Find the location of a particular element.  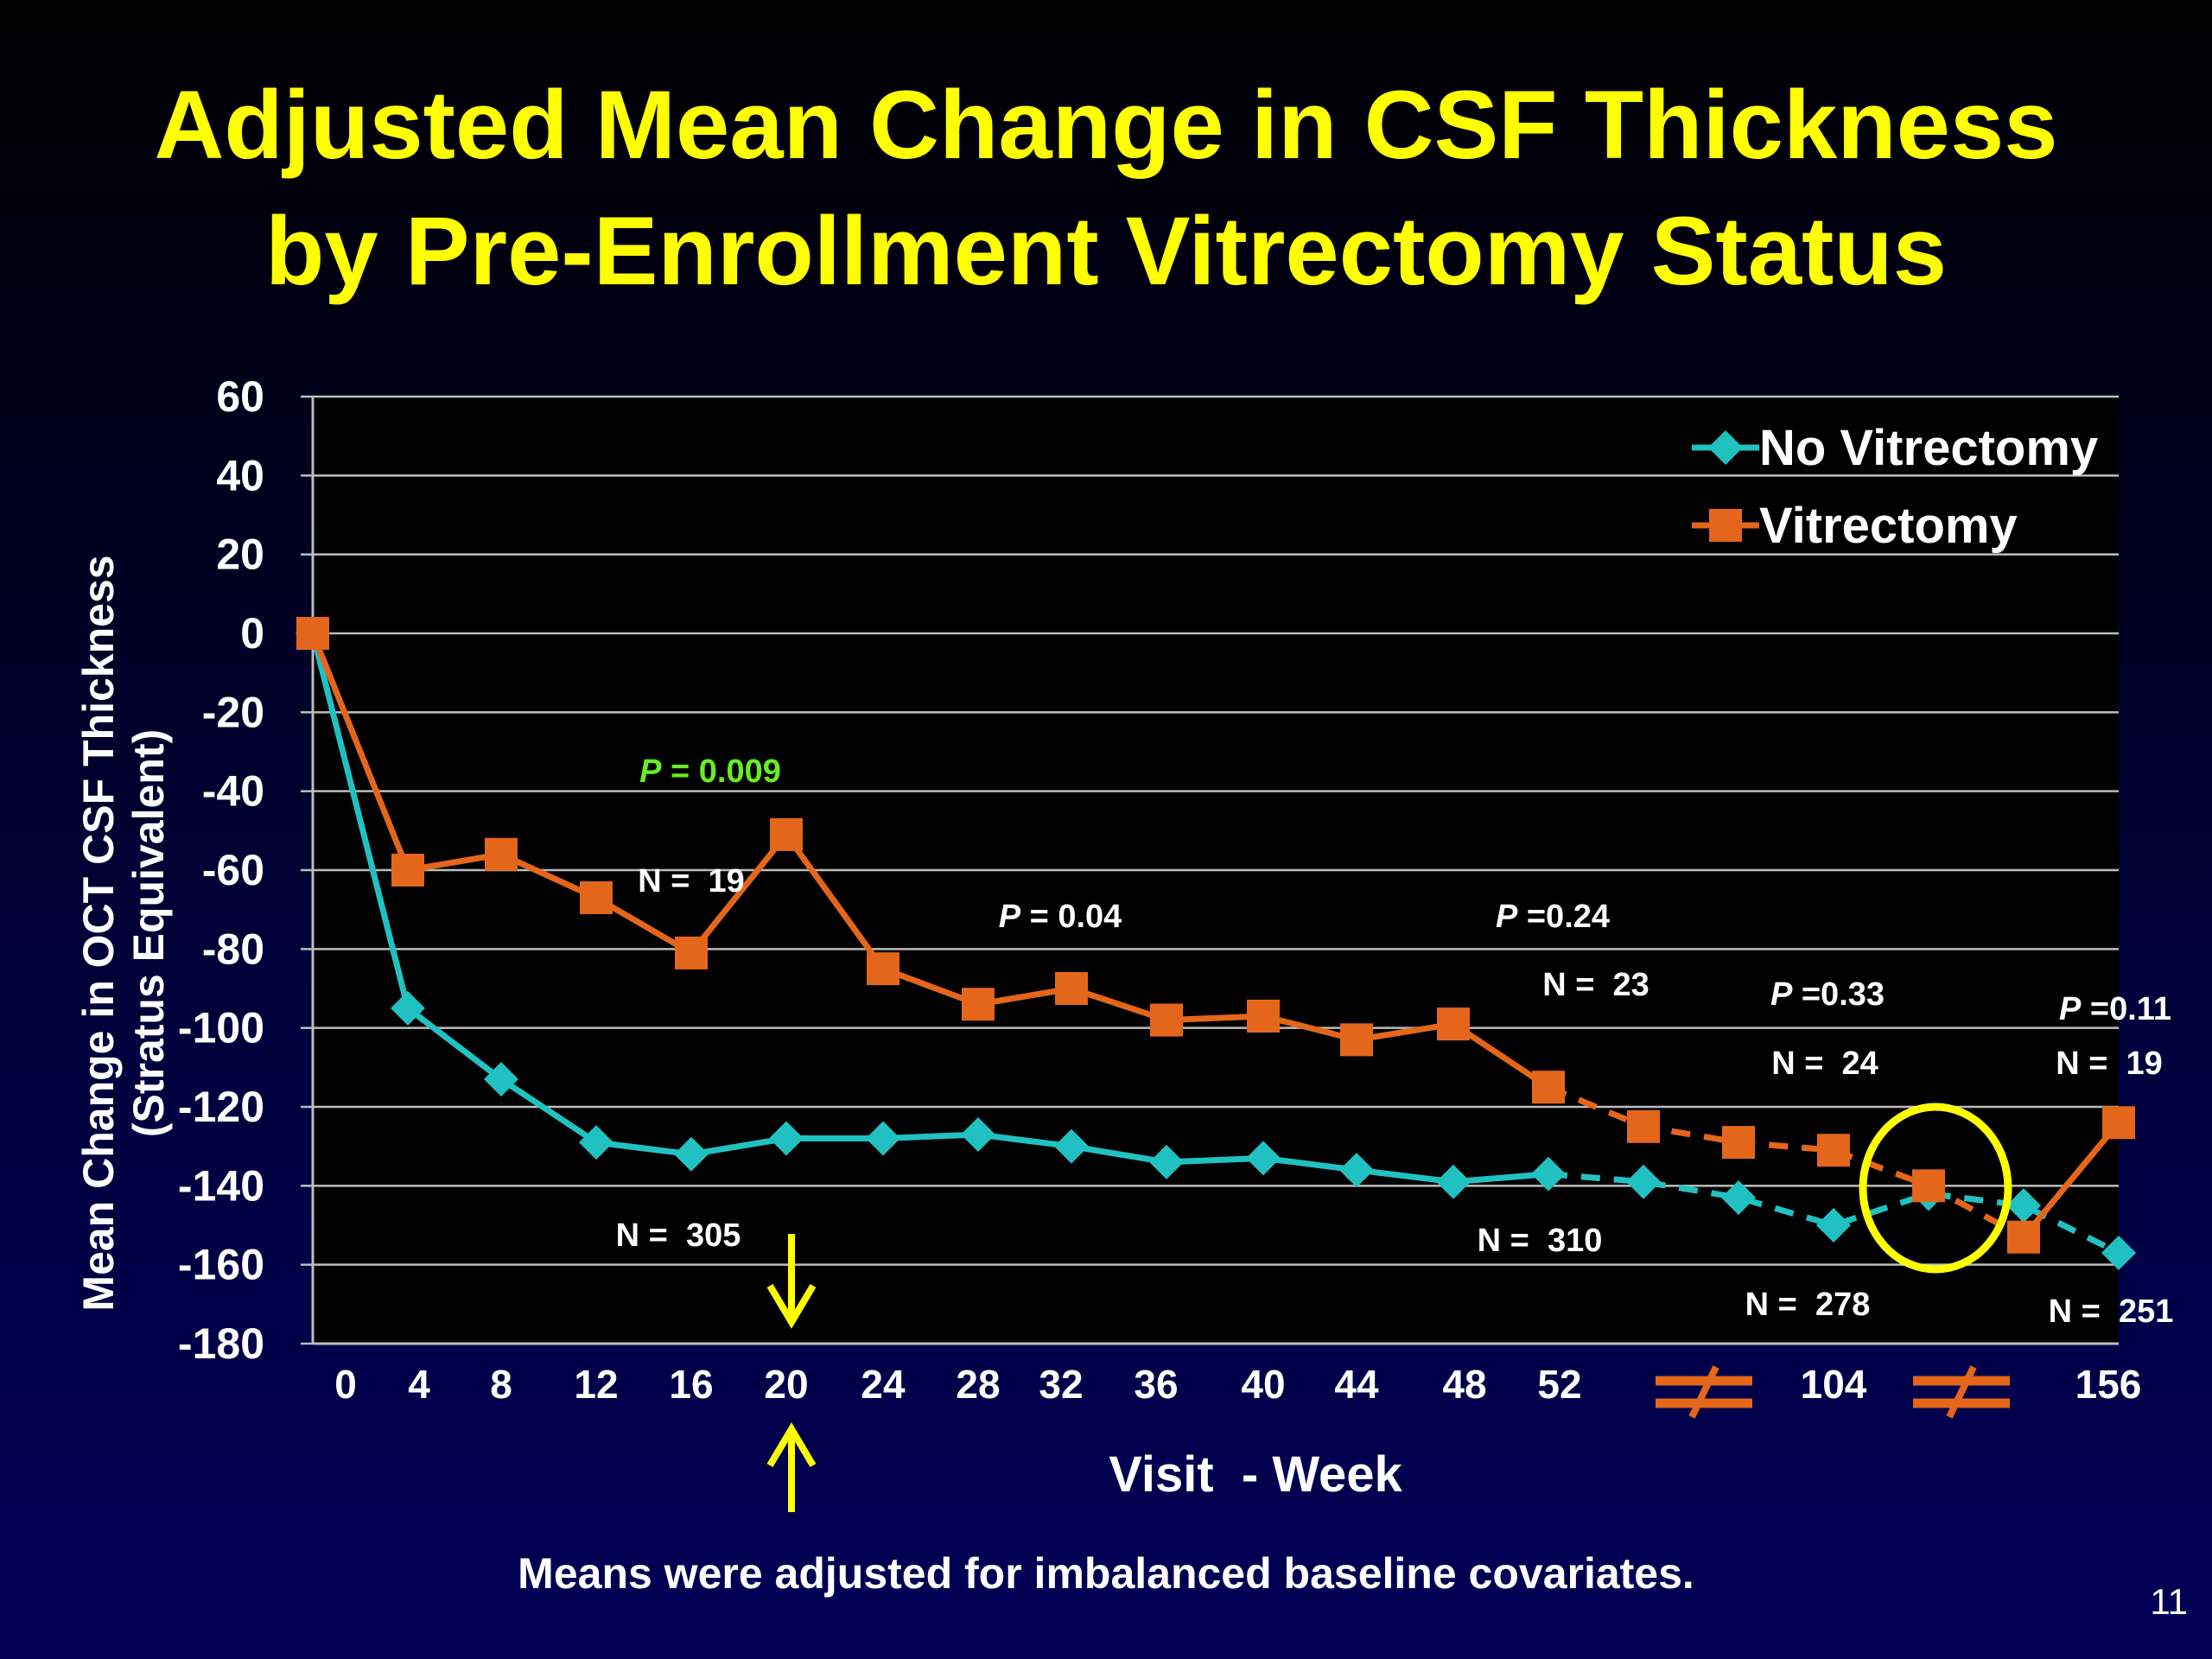

y-tick-labels: 60 40 20 0 -20 -40 -60 -80 -100 -120 -140 -160 -180 is located at coordinates (221, 870).